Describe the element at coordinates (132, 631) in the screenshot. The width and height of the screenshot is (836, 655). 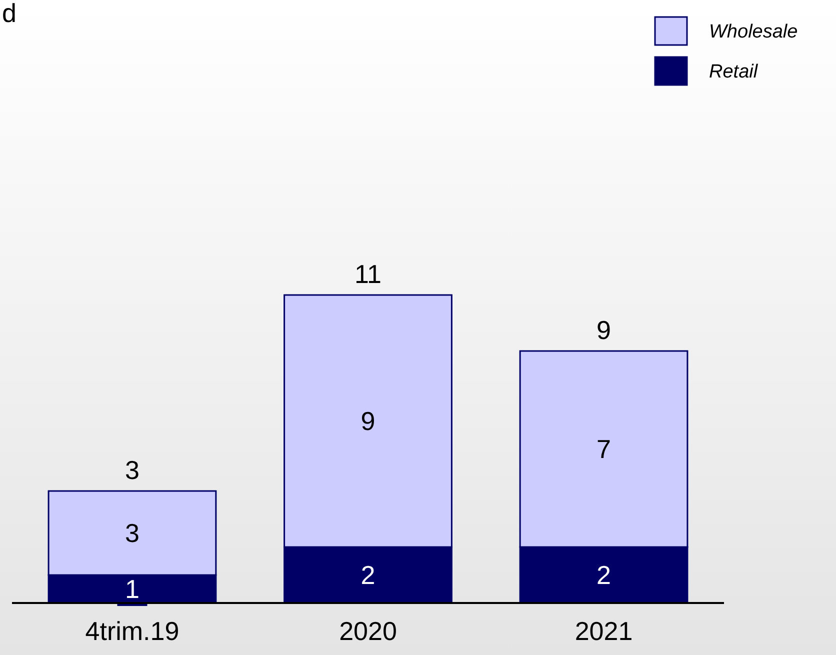
I see `x-tick-label: 4trim.19` at that location.